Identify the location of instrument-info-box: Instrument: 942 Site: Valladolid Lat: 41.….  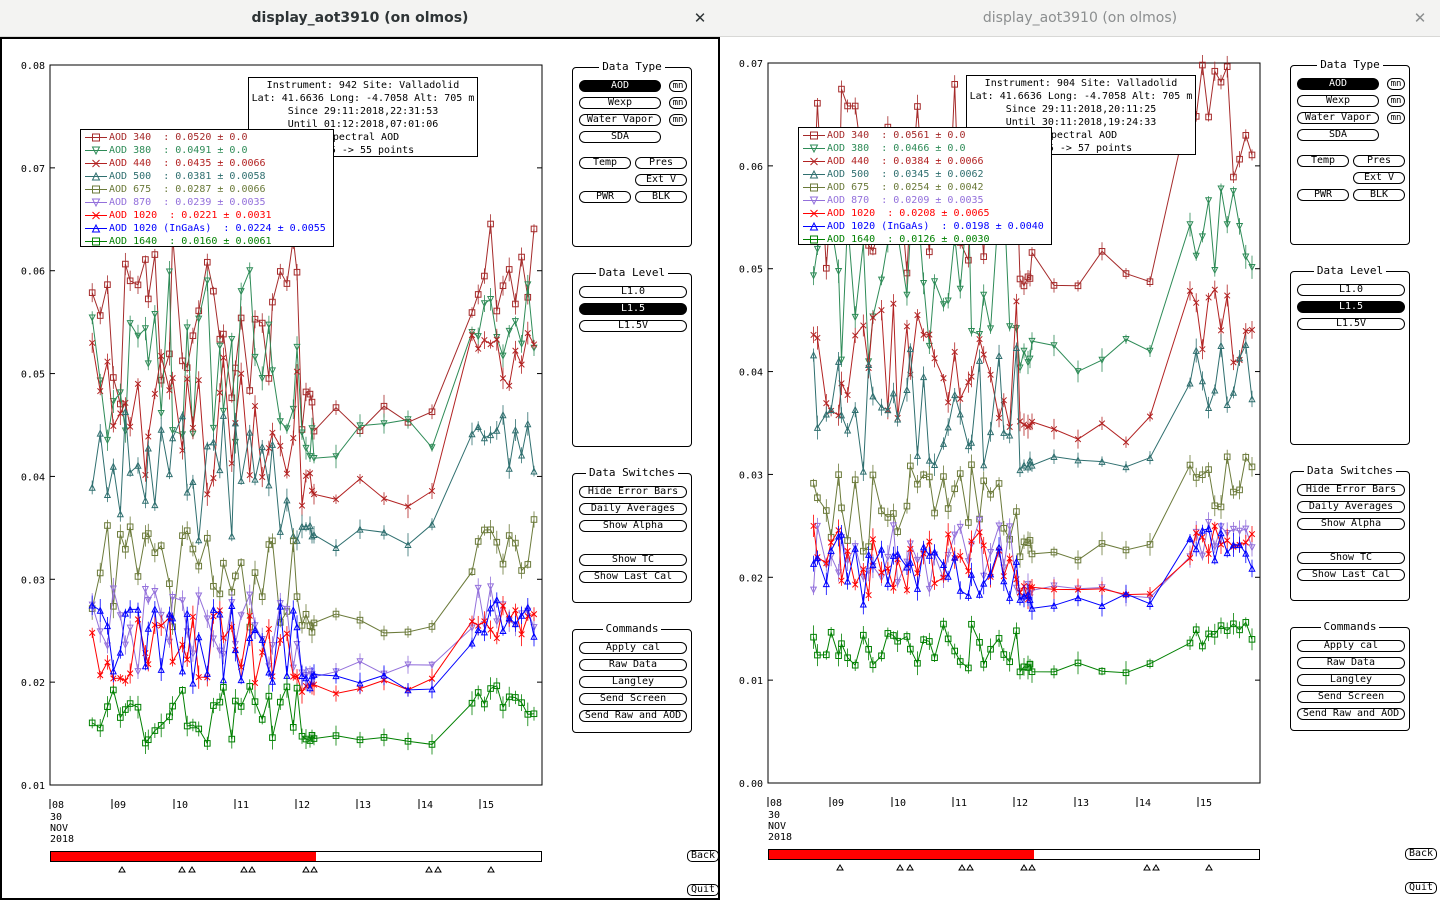
(363, 117).